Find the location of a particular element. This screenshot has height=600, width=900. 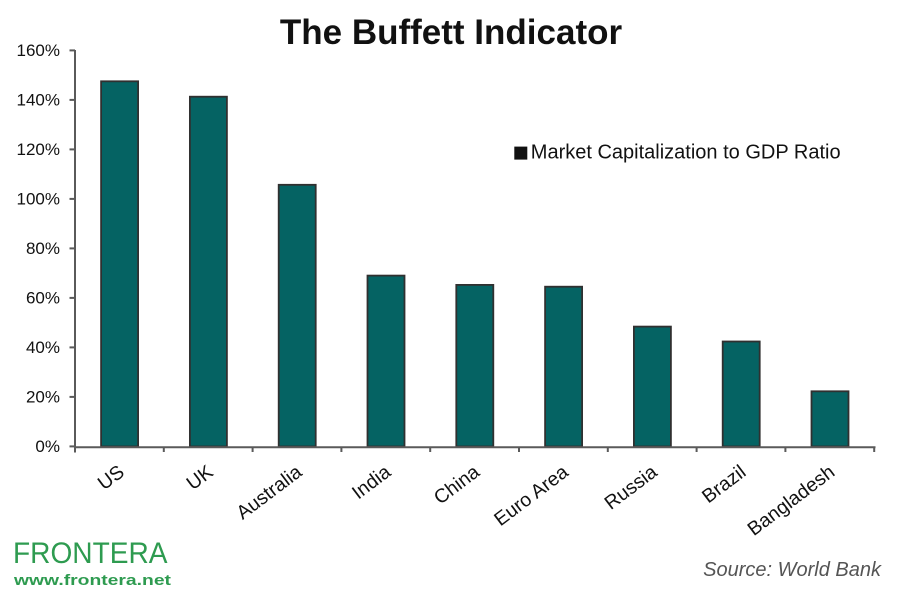

svg-text: Source: World Bank is located at coordinates (792, 570).